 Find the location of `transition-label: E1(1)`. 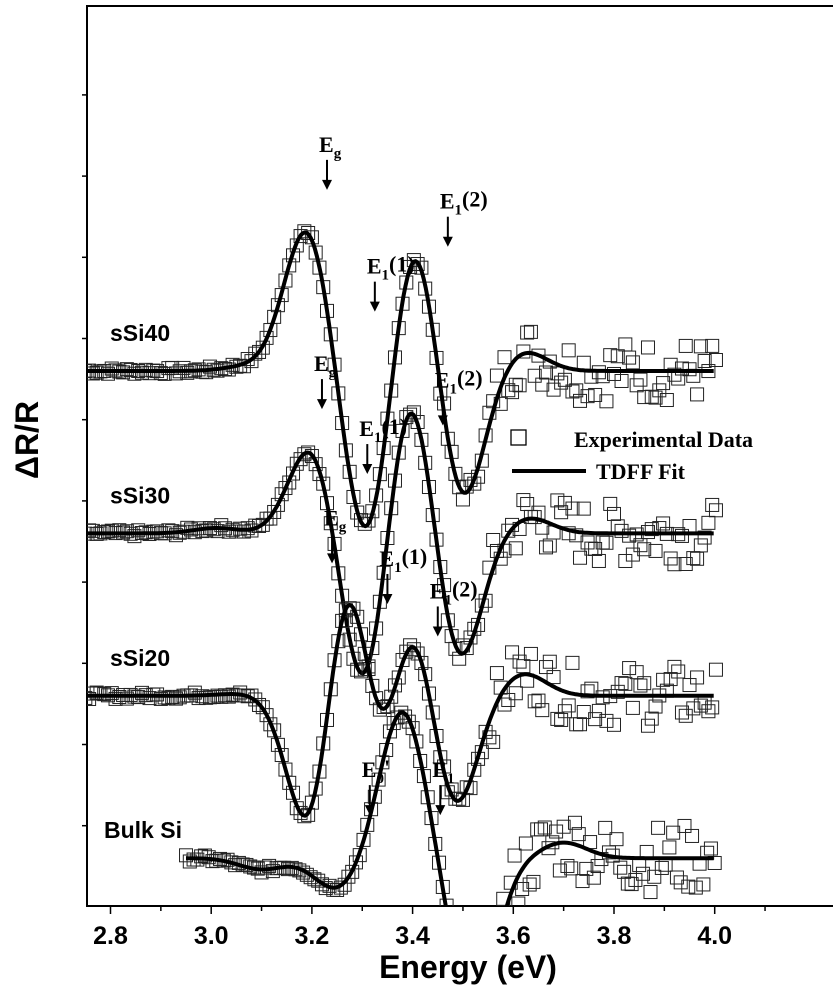

transition-label: E1(1) is located at coordinates (403, 560).